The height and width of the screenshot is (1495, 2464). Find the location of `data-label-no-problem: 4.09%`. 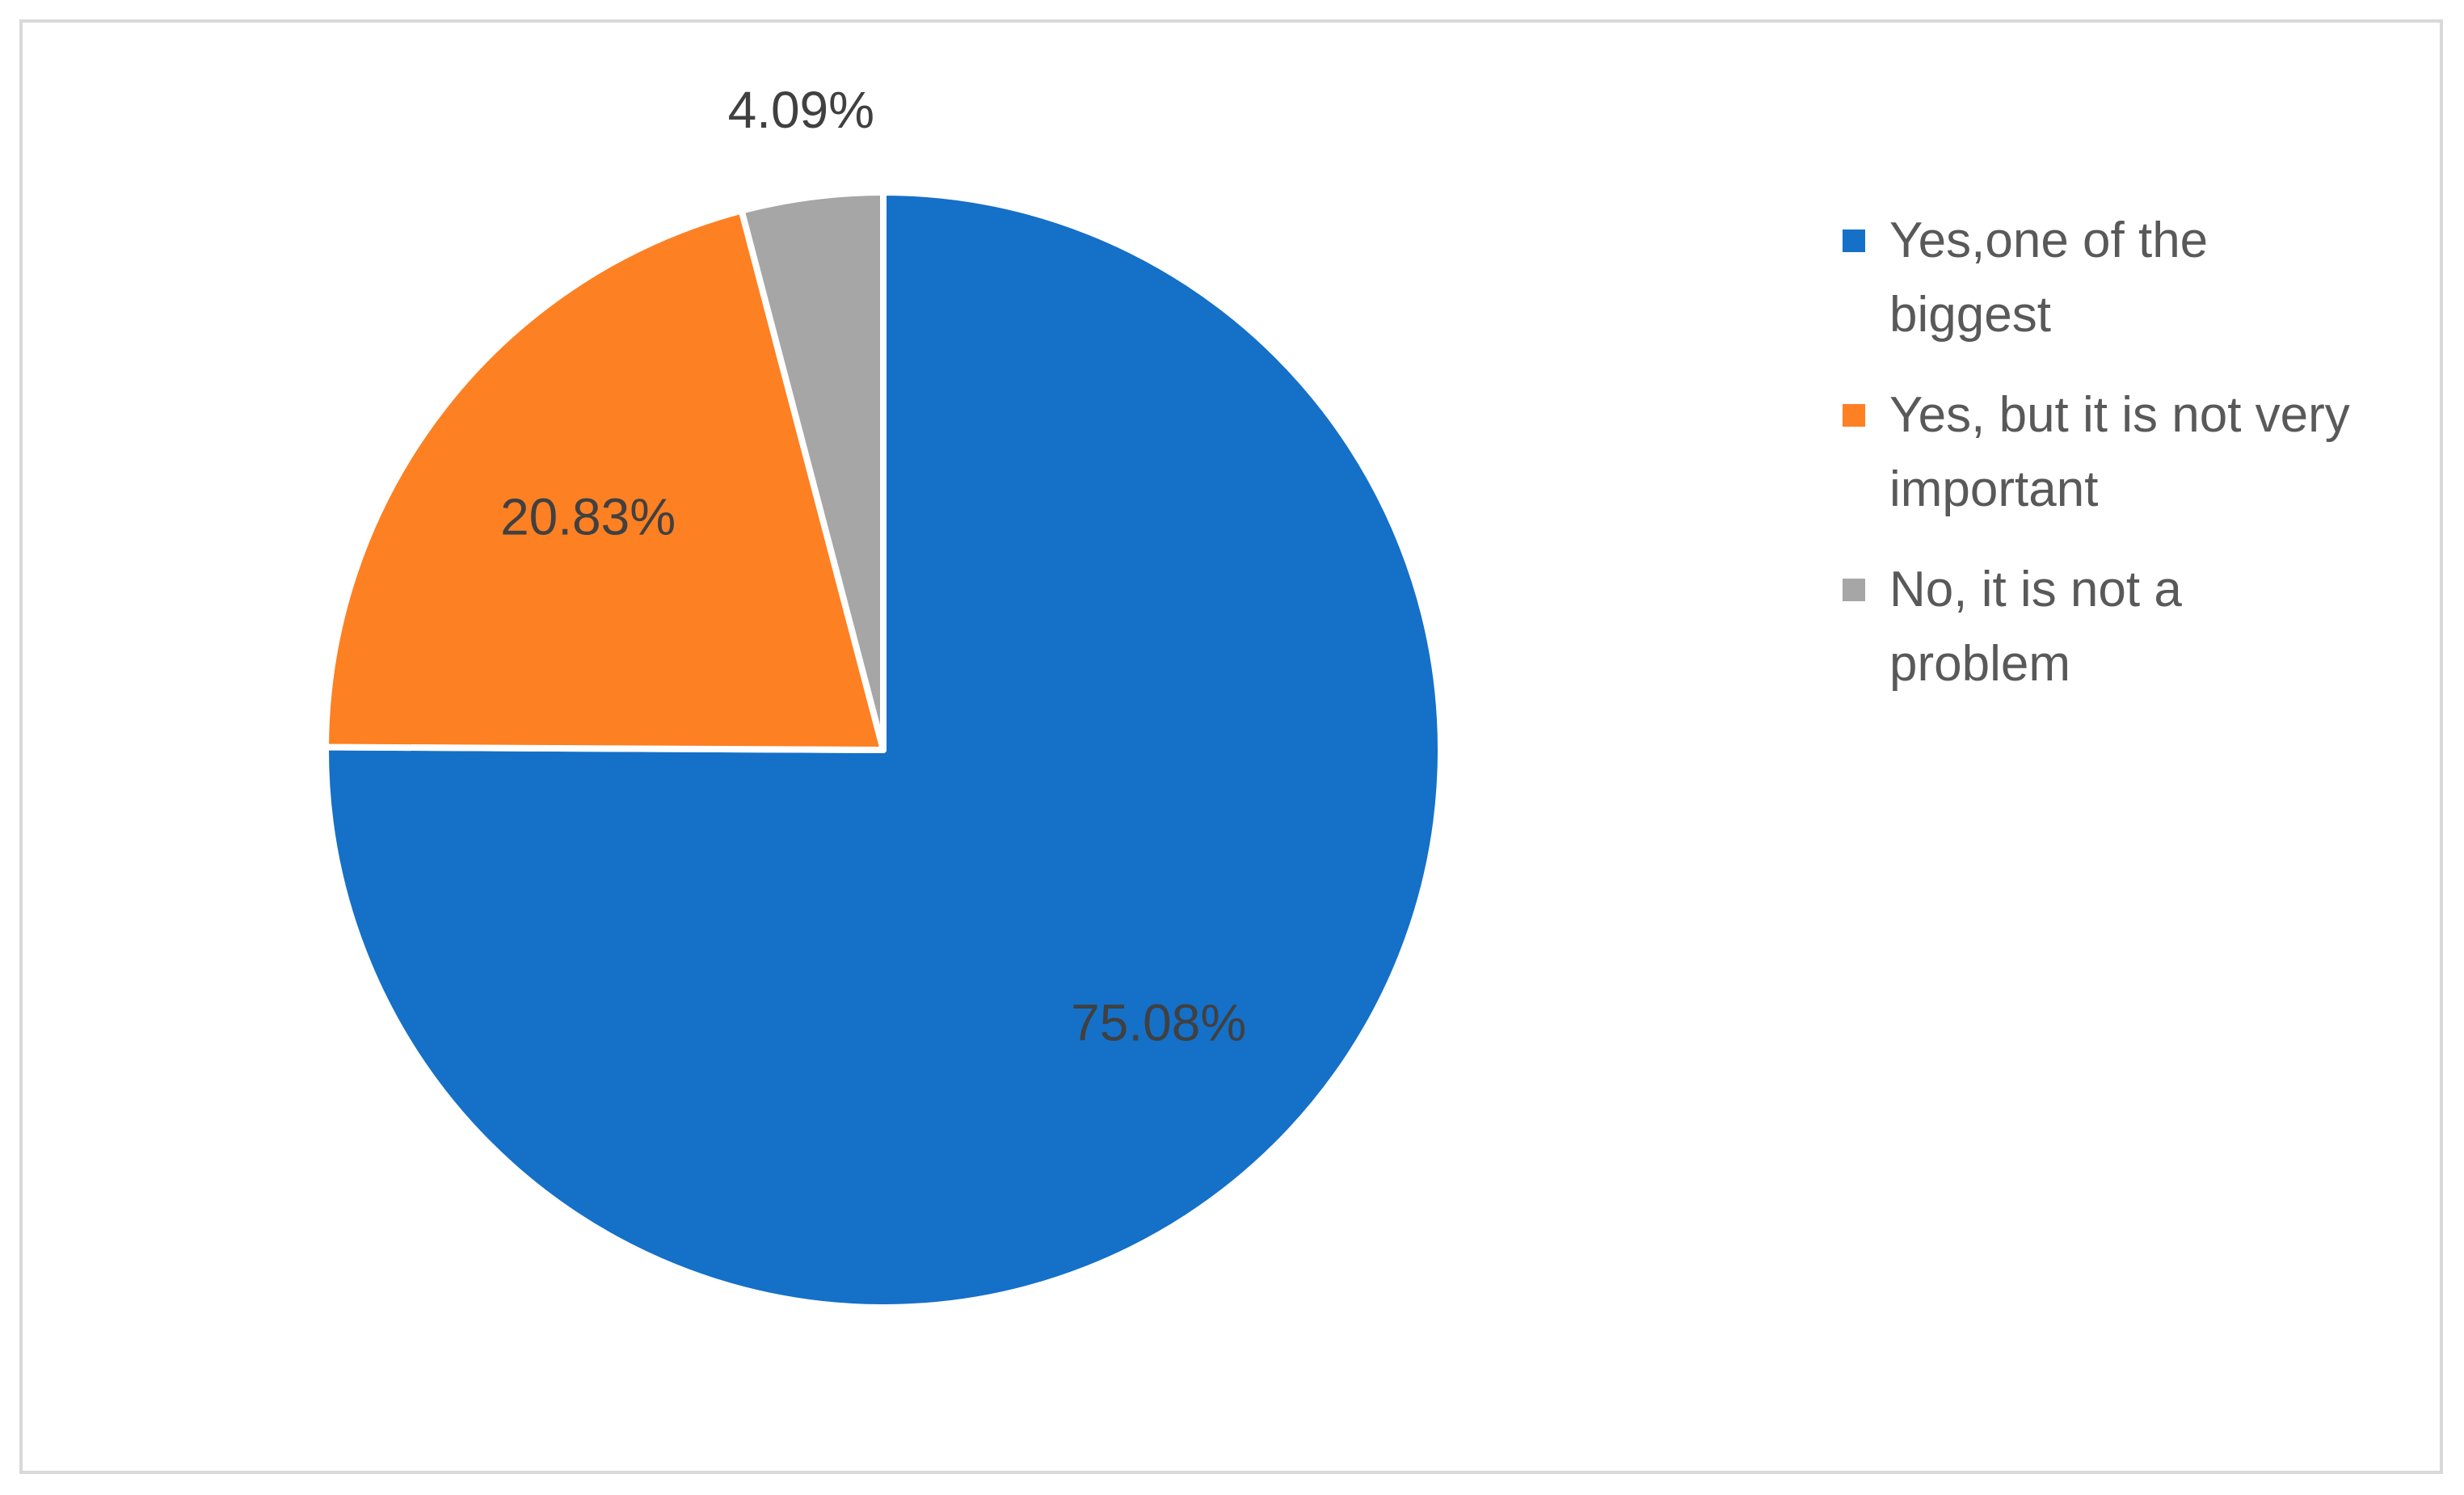

data-label-no-problem: 4.09% is located at coordinates (801, 110).